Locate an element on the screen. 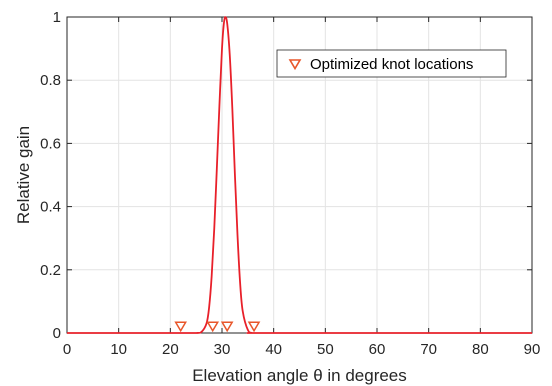 Image resolution: width=552 pixels, height=386 pixels. x-tick-label-0: 0 is located at coordinates (67, 349).